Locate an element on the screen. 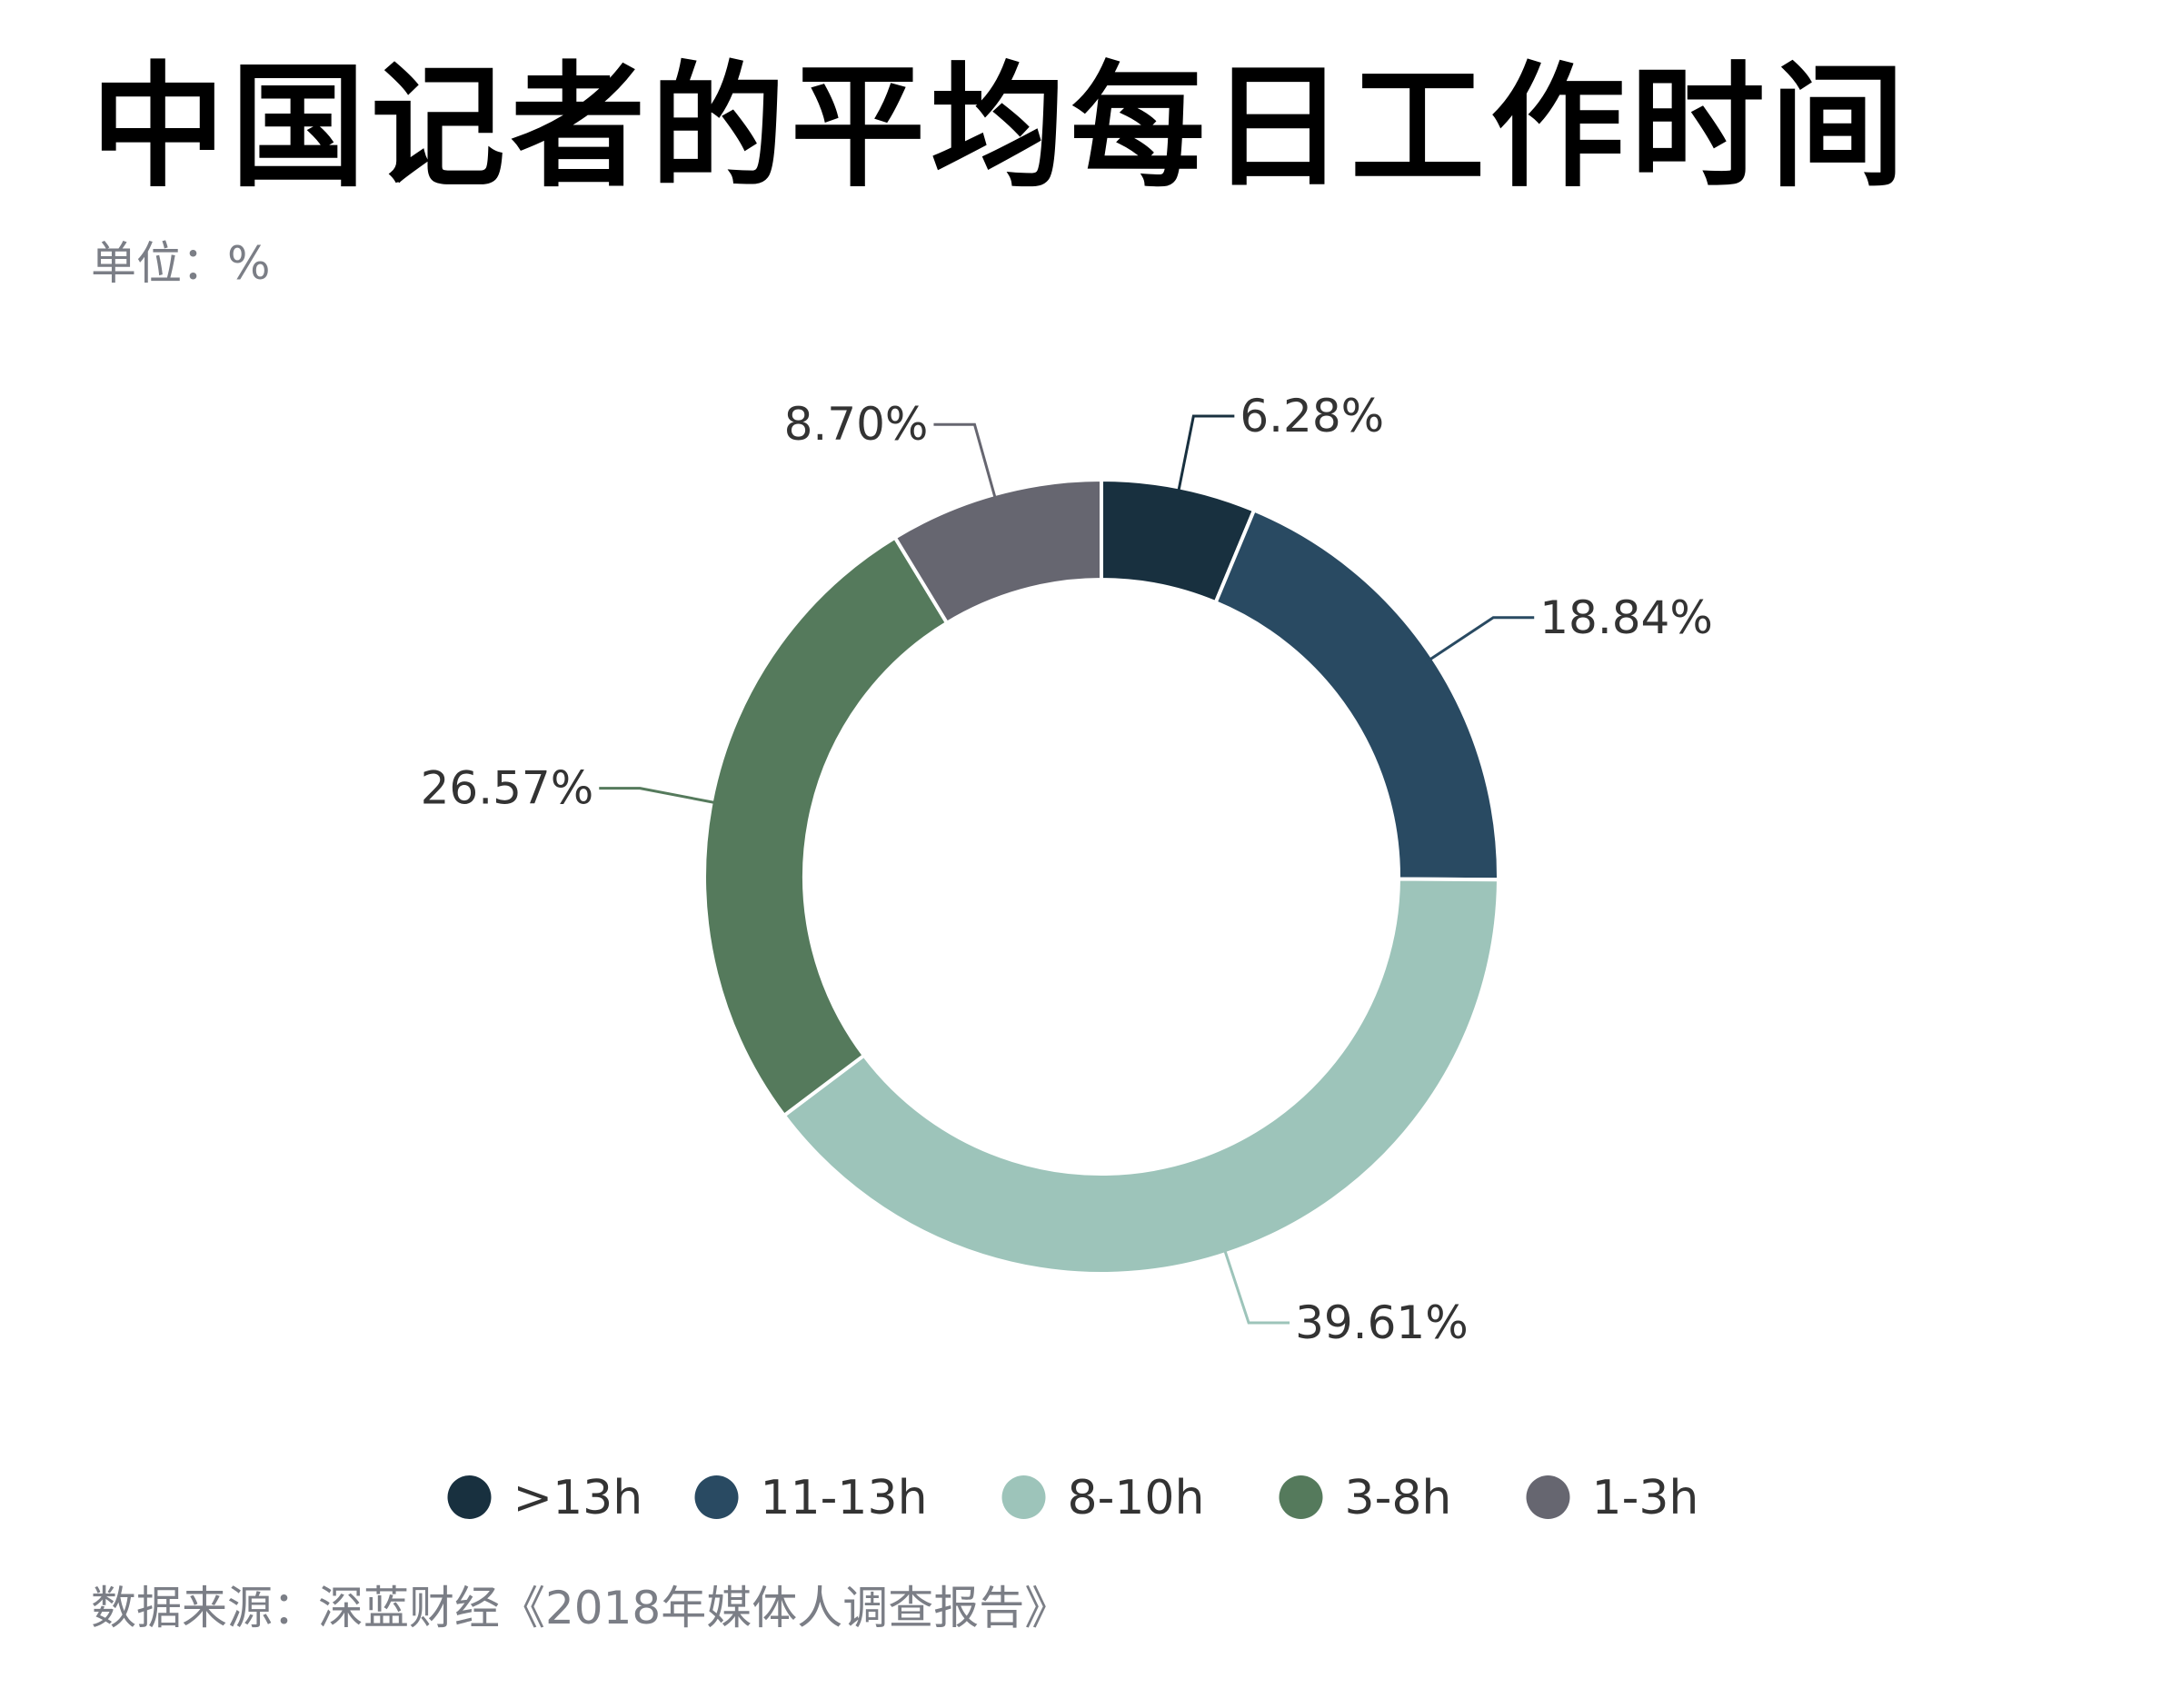 The width and height of the screenshot is (2181, 1708). slice-1-3h is located at coordinates (997, 551).